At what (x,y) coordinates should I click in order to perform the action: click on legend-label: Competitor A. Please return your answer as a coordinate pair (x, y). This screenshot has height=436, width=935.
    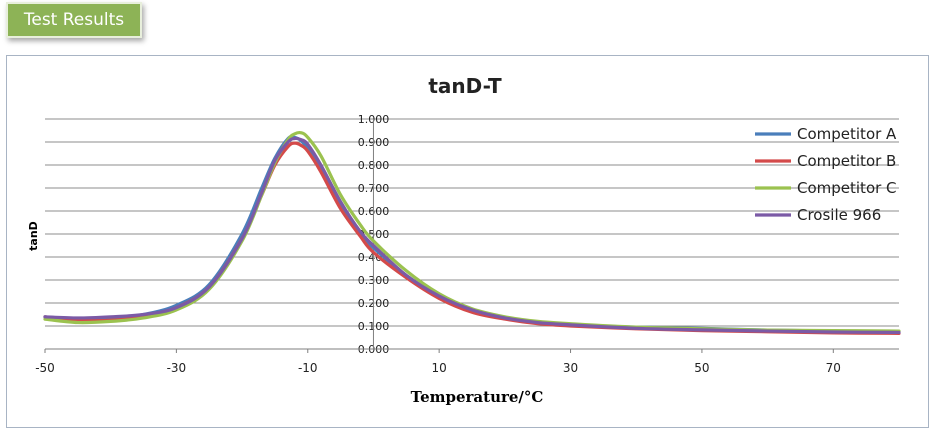
    Looking at the image, I should click on (847, 134).